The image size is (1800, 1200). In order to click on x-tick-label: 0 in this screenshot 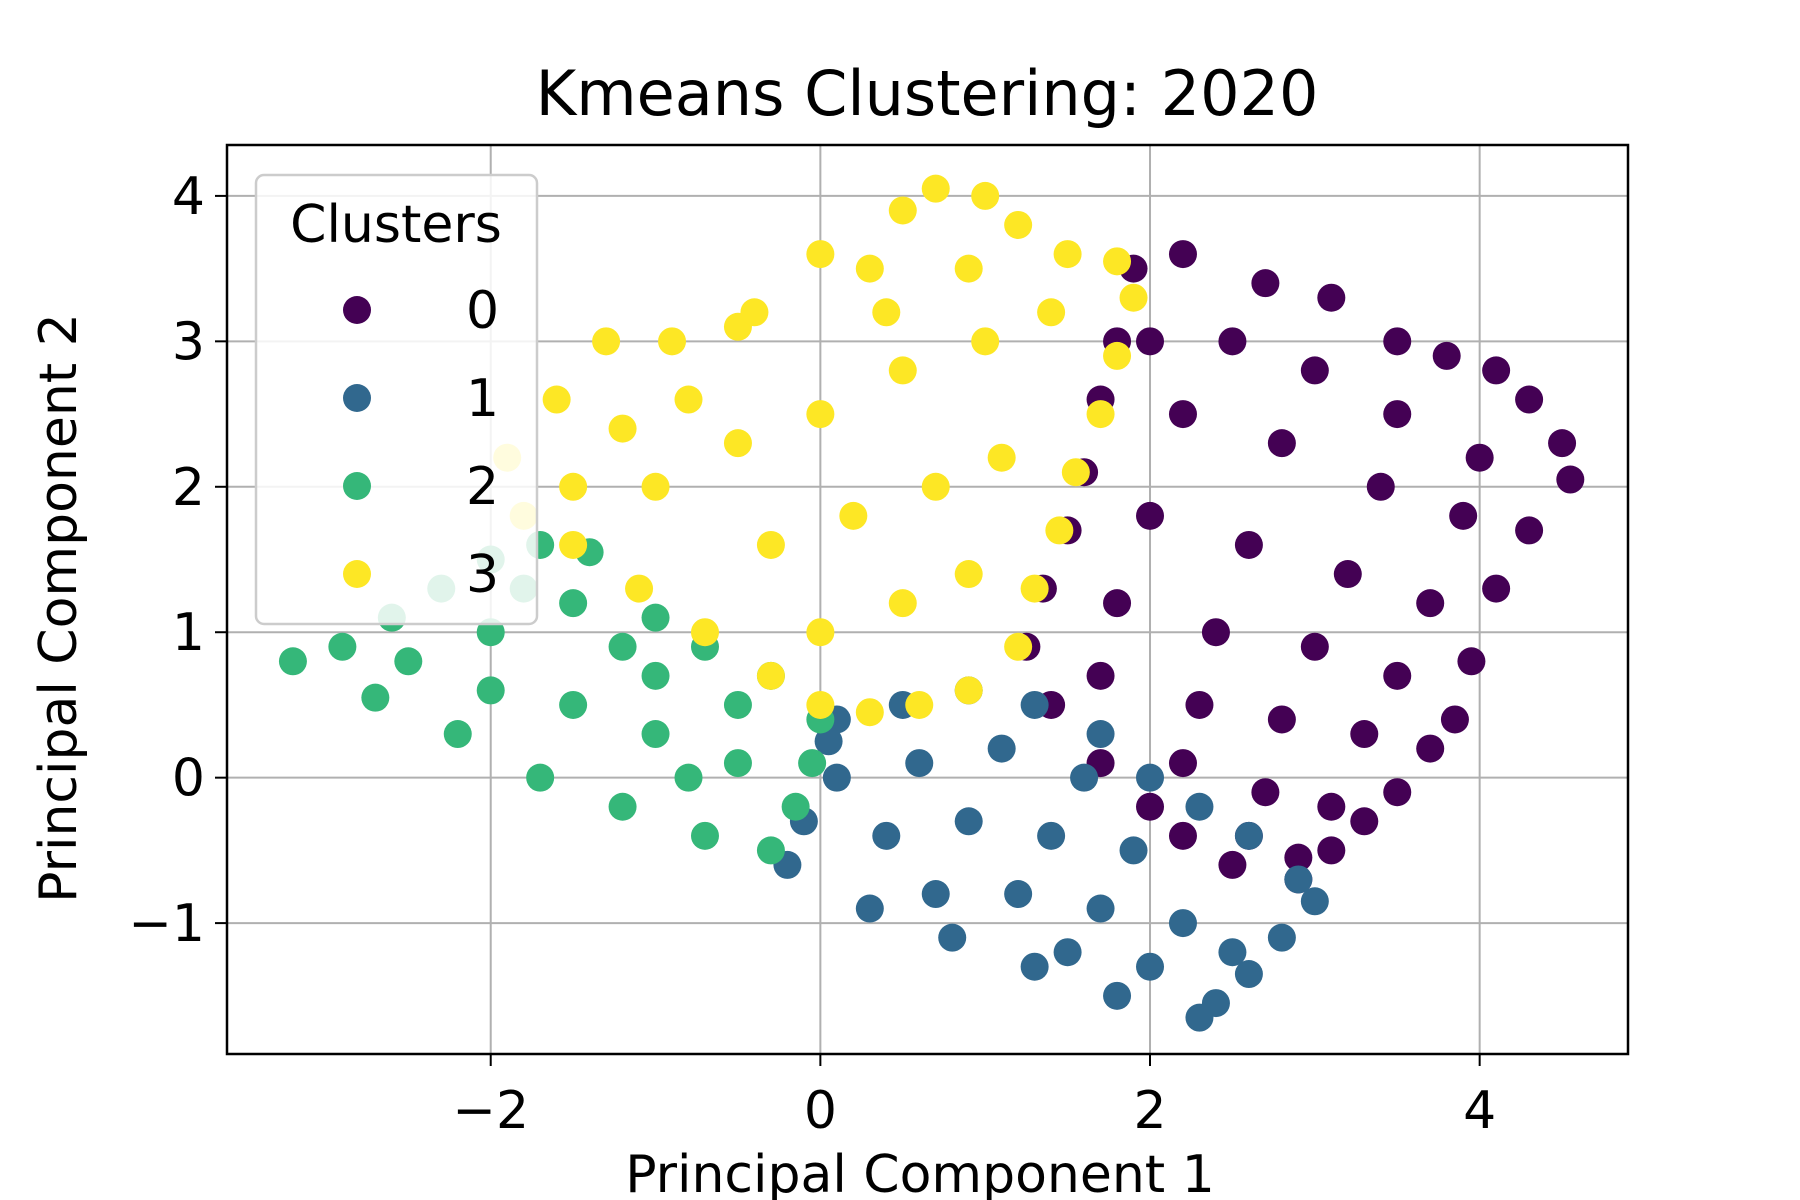, I will do `click(820, 1111)`.